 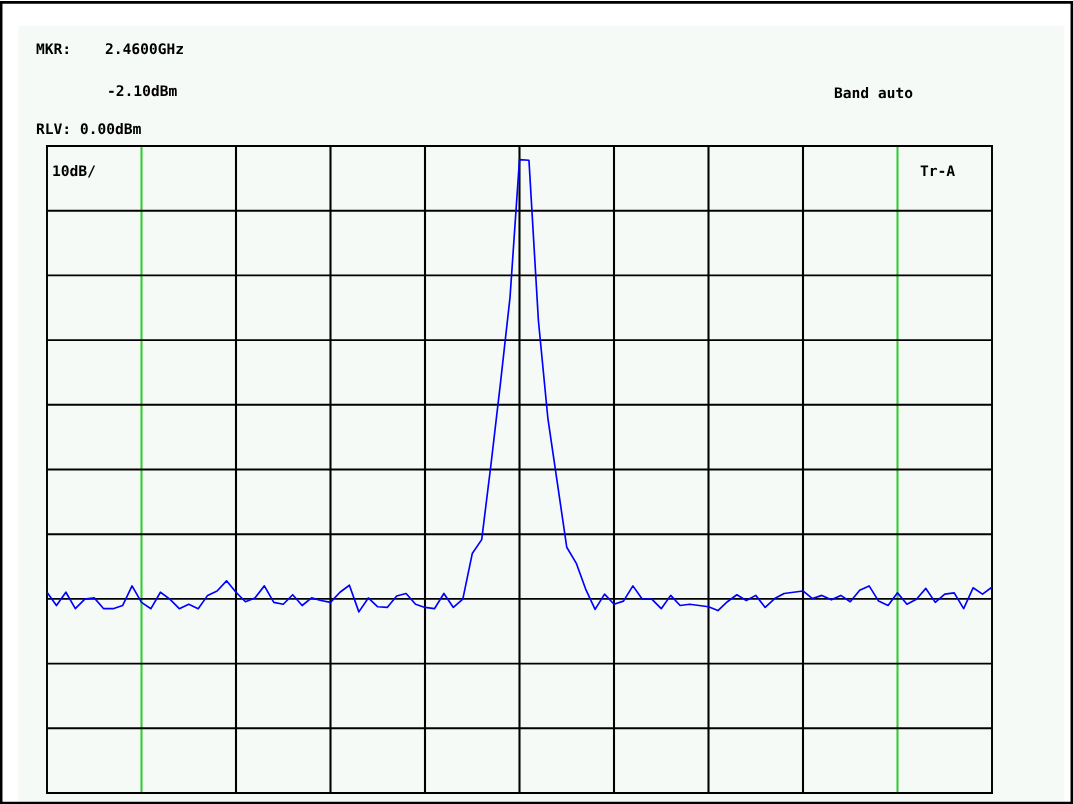 What do you see at coordinates (52, 49) in the screenshot?
I see `text: MKR:` at bounding box center [52, 49].